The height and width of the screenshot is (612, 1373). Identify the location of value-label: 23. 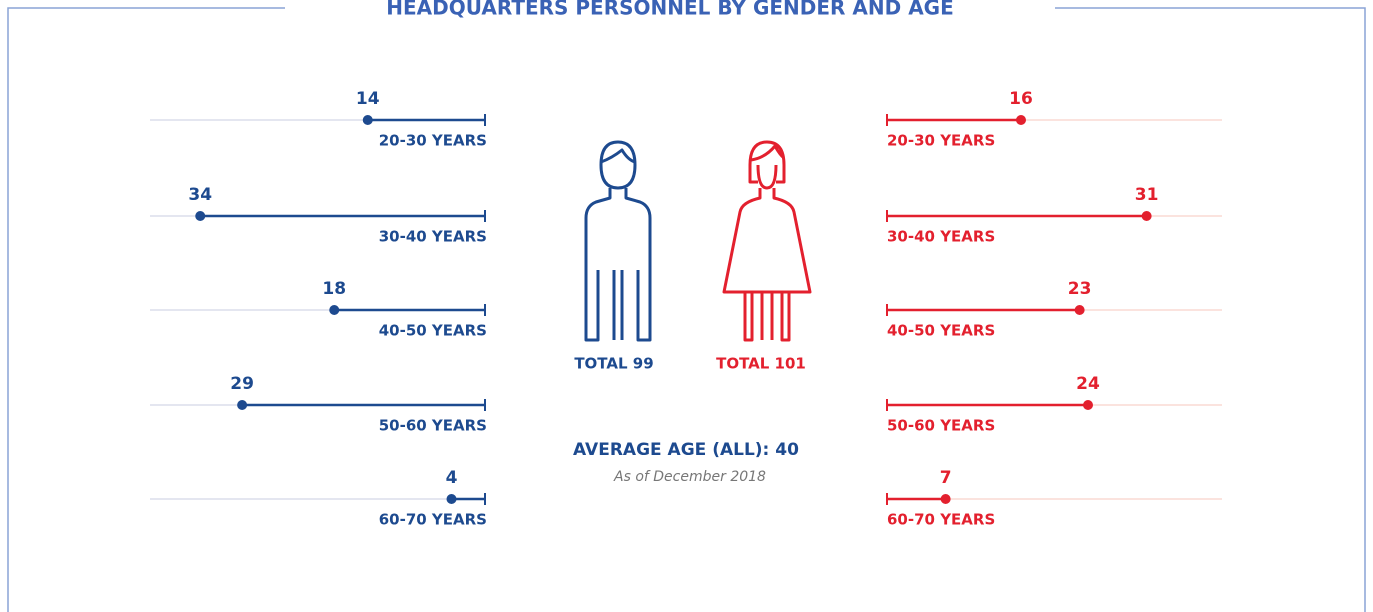
(1080, 289).